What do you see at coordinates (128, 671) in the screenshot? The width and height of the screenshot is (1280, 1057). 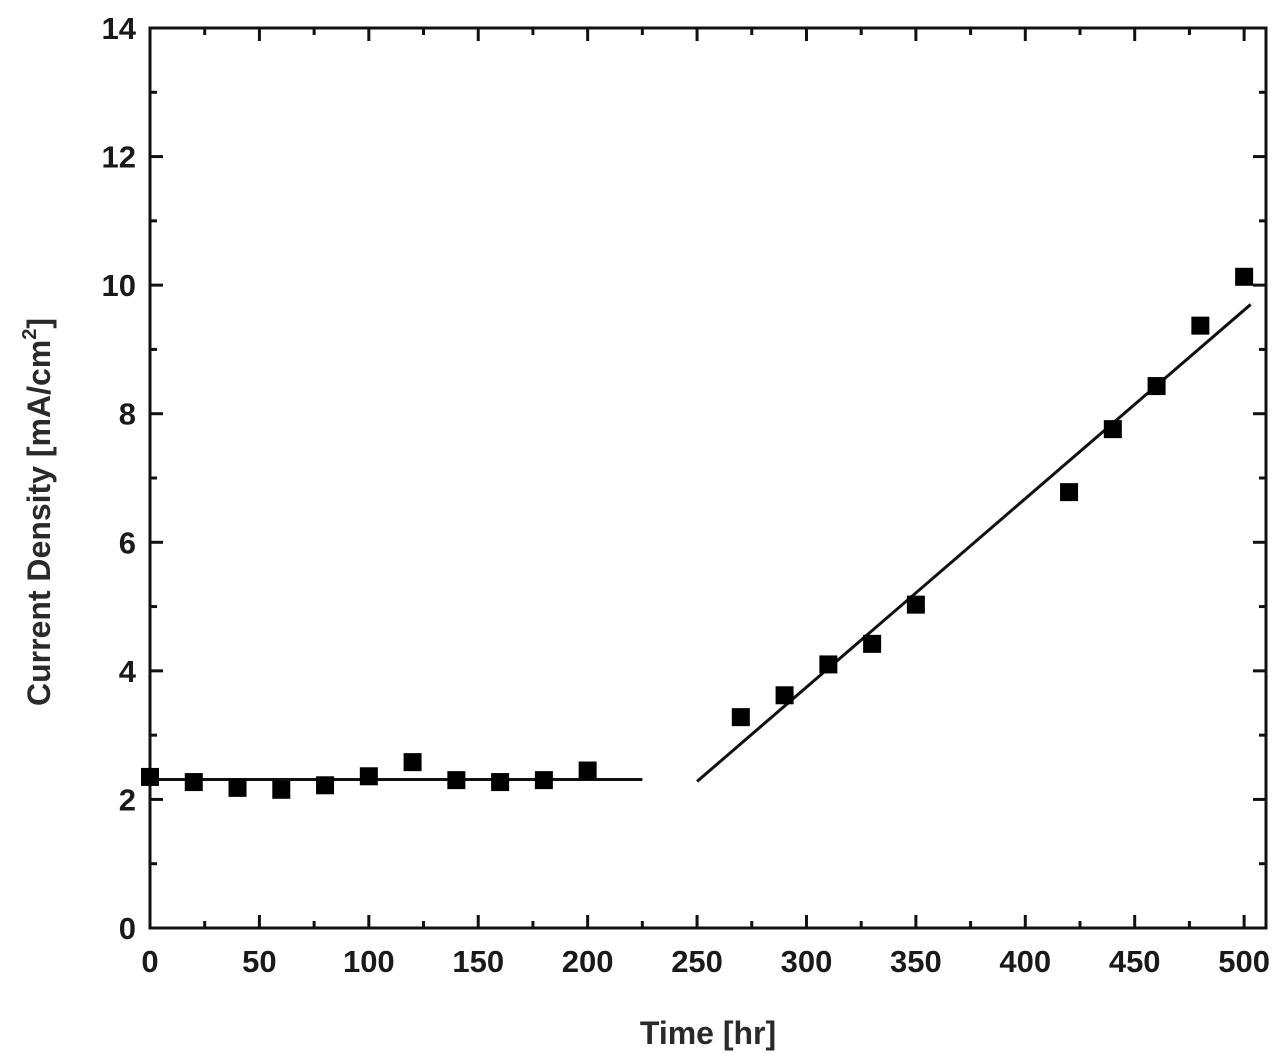 I see `y-tick-label: 4` at bounding box center [128, 671].